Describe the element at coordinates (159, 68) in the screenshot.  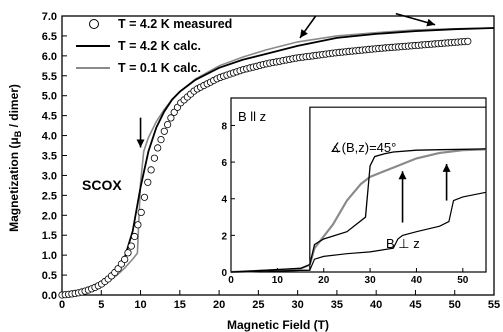
I see `legend-label-calc-01: T = 0.1 K calc.` at that location.